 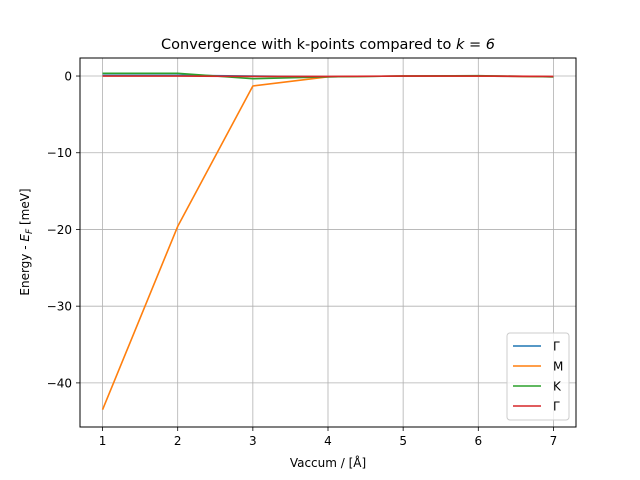 What do you see at coordinates (328, 462) in the screenshot?
I see `x-axis-label: Vaccum / [Å]` at bounding box center [328, 462].